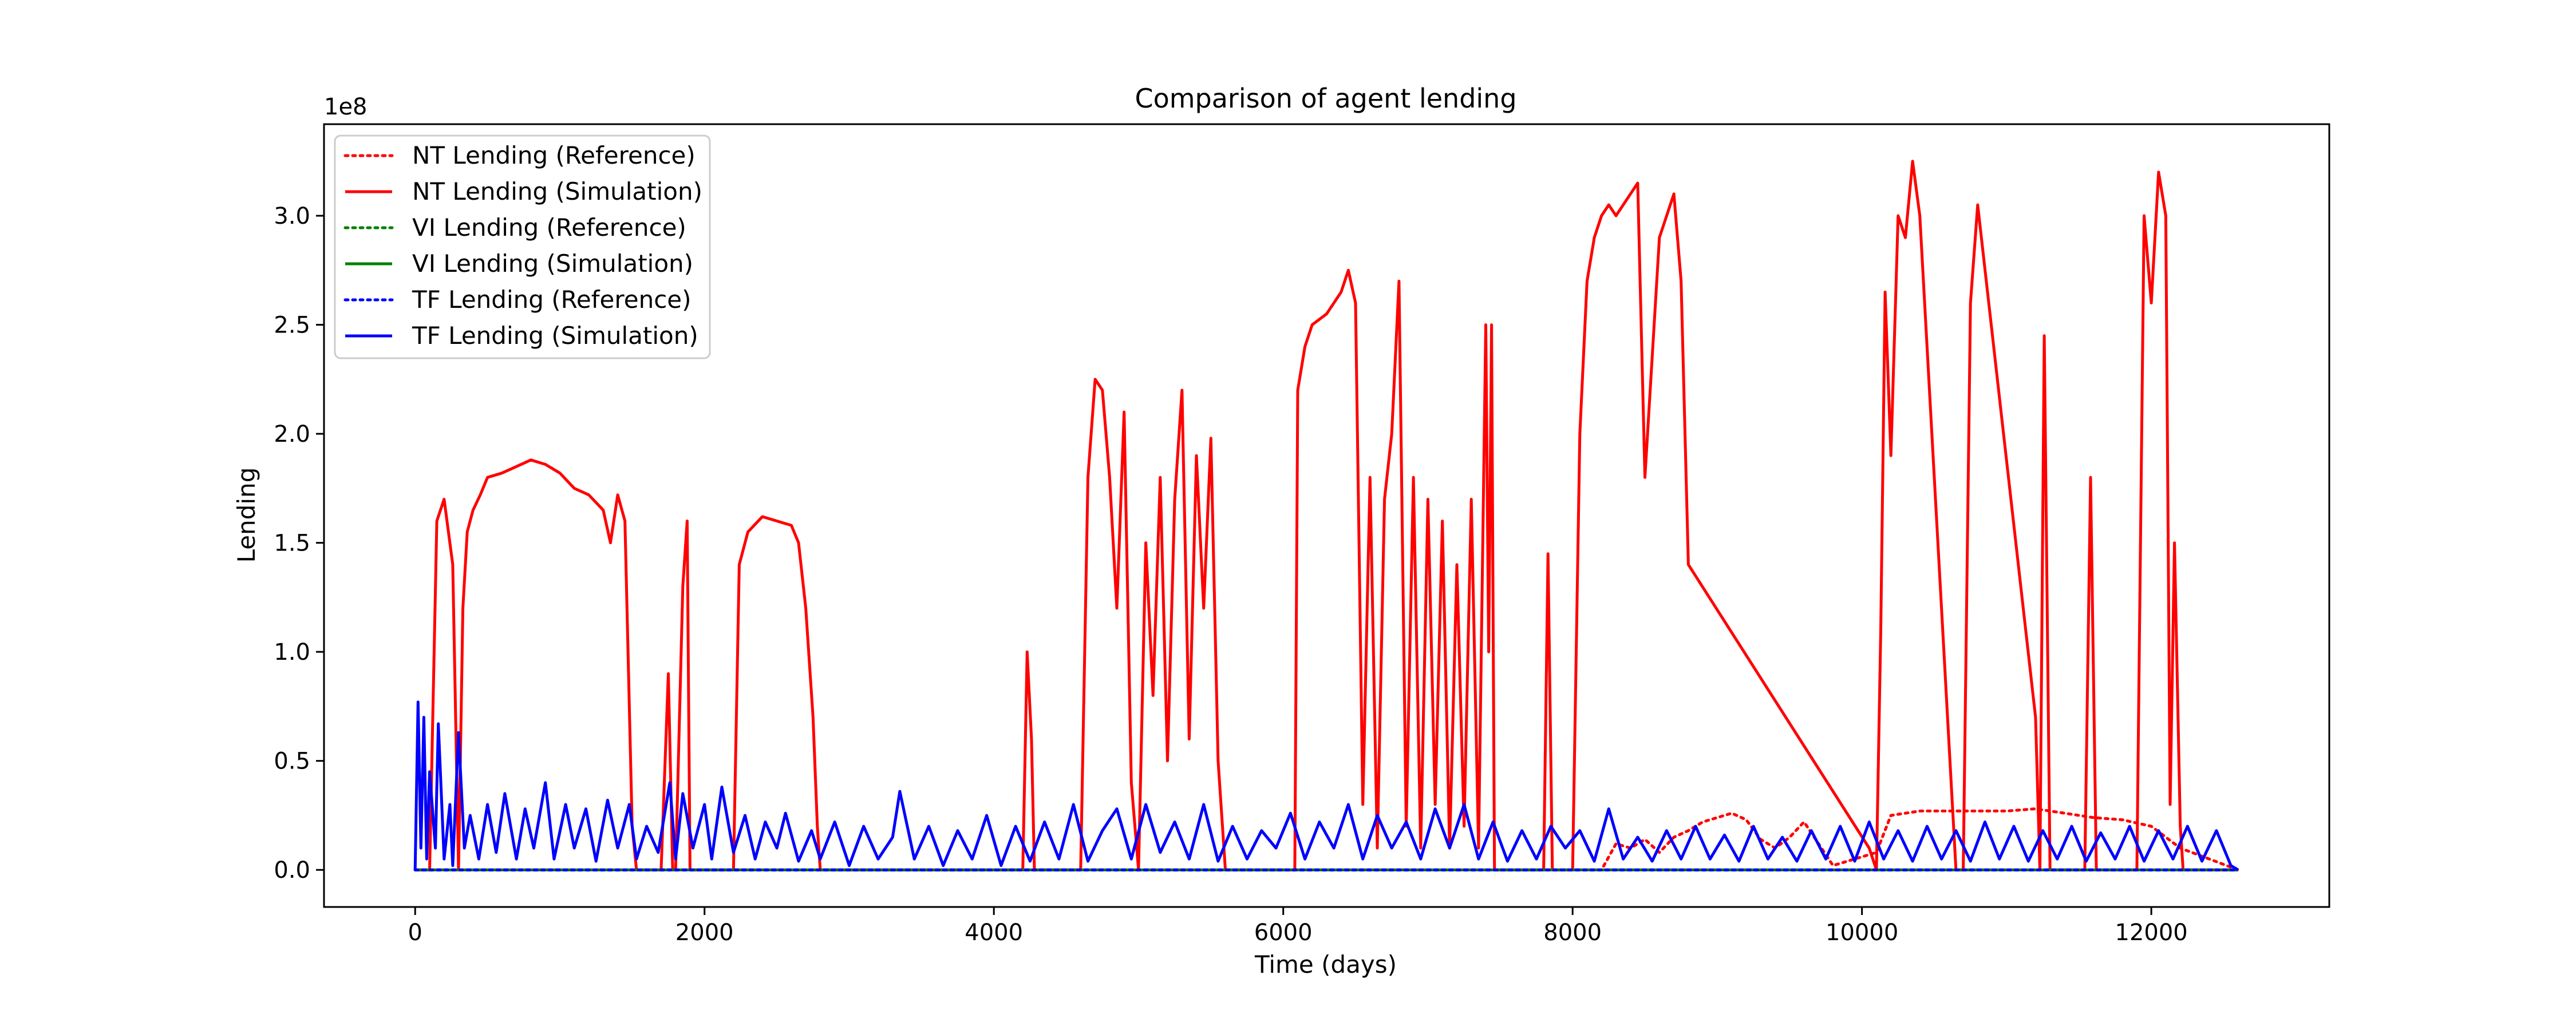  I want to click on x-axis-ticks: 0 2000 4000 6000 8000 10000 12000, so click(1298, 926).